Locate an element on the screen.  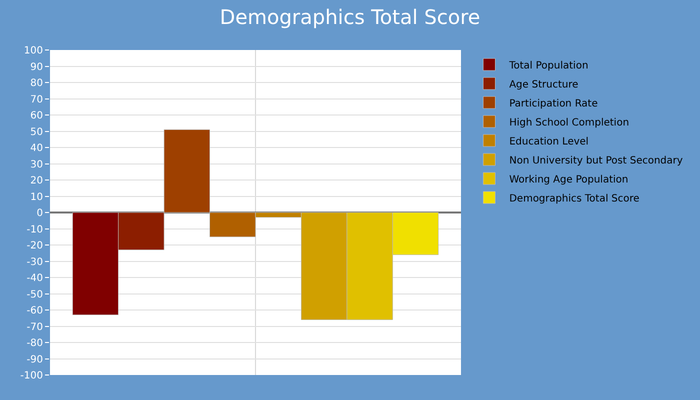
y-tick-label: -70 is located at coordinates (34, 327).